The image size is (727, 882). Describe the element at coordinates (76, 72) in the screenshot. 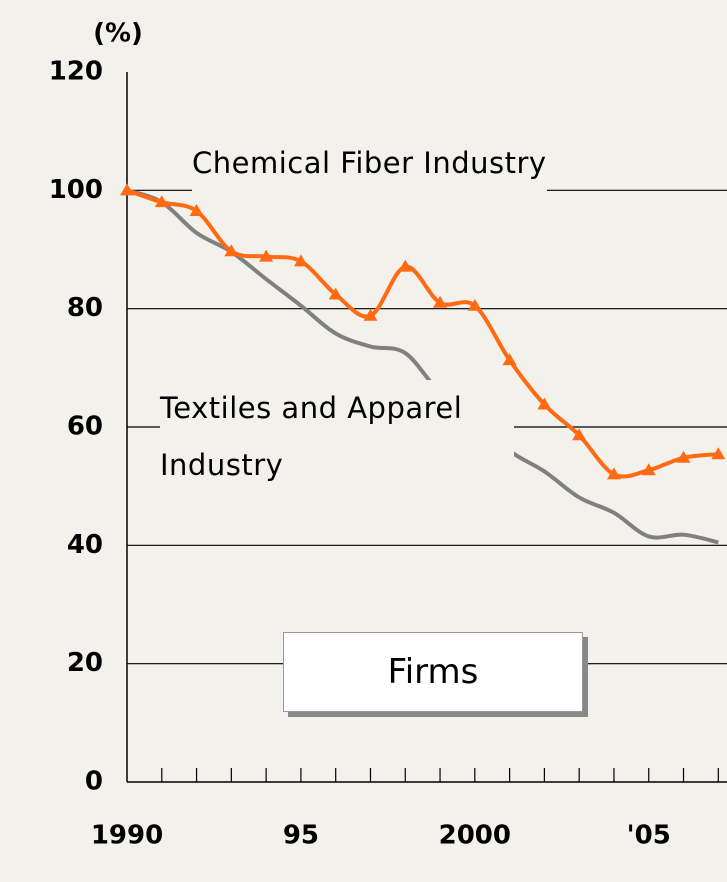

I see `y-tick-label: 120` at that location.